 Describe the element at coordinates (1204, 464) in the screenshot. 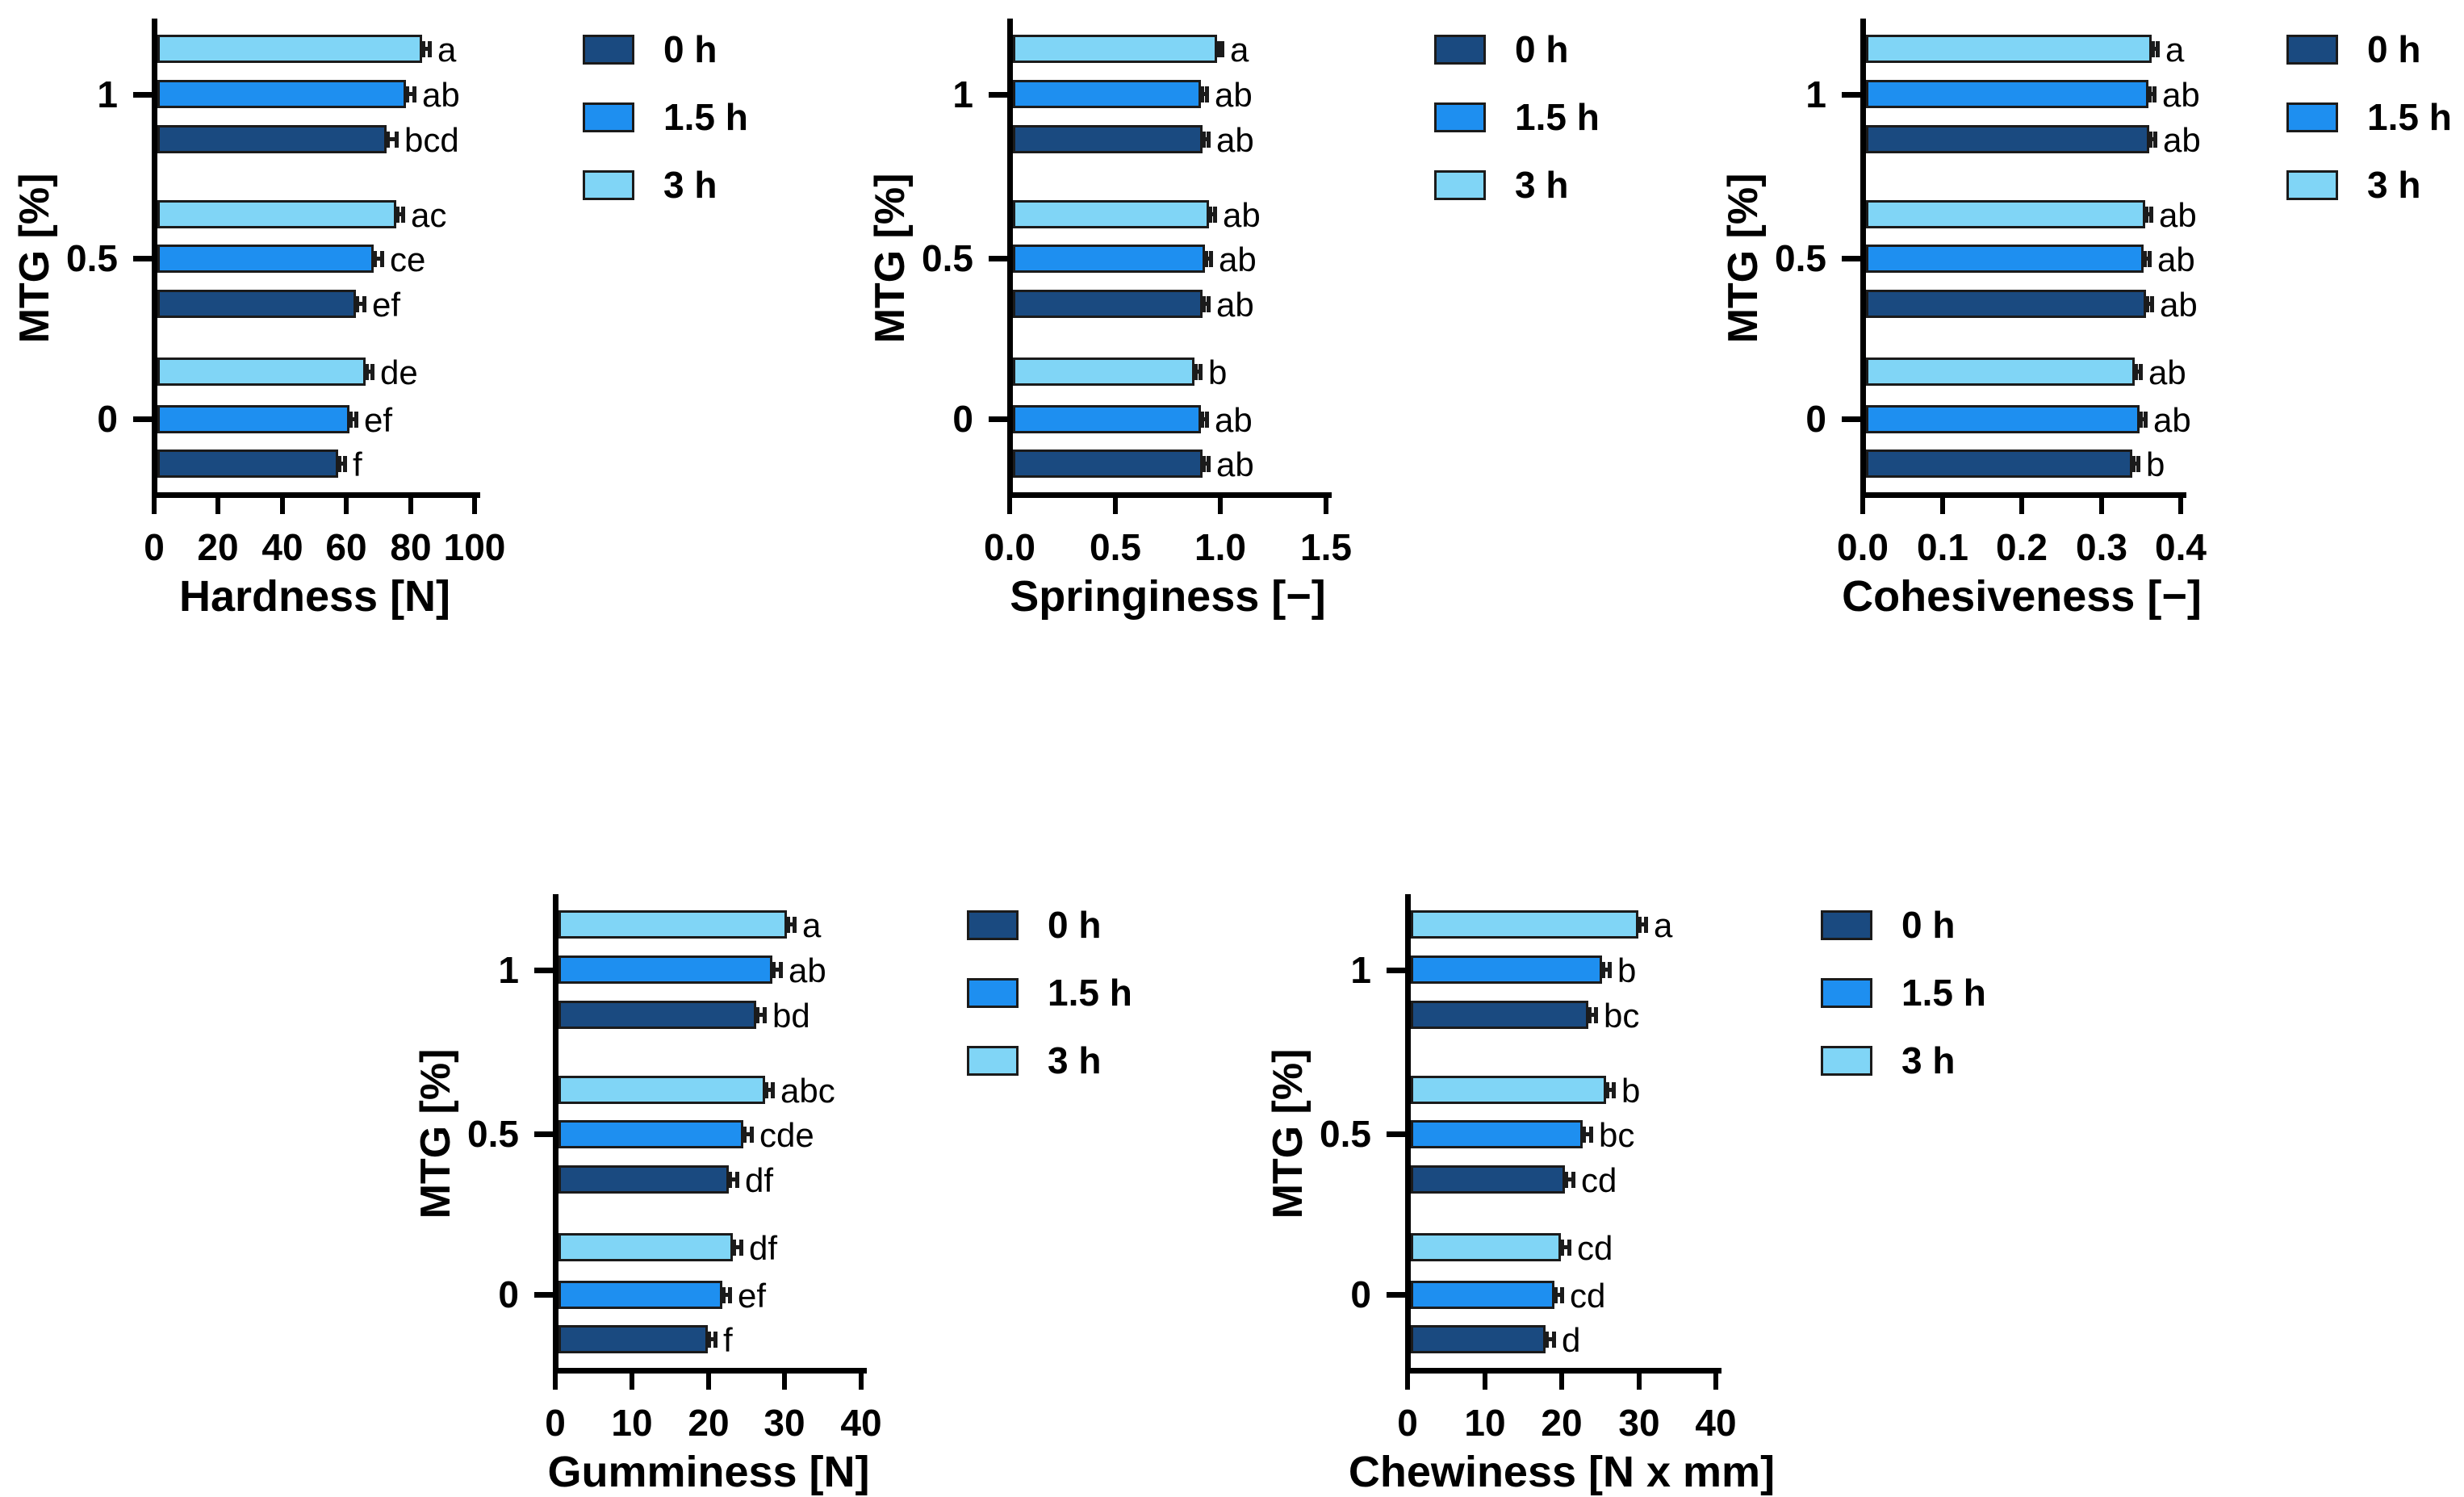

I see `springiness-error-cap-left` at that location.